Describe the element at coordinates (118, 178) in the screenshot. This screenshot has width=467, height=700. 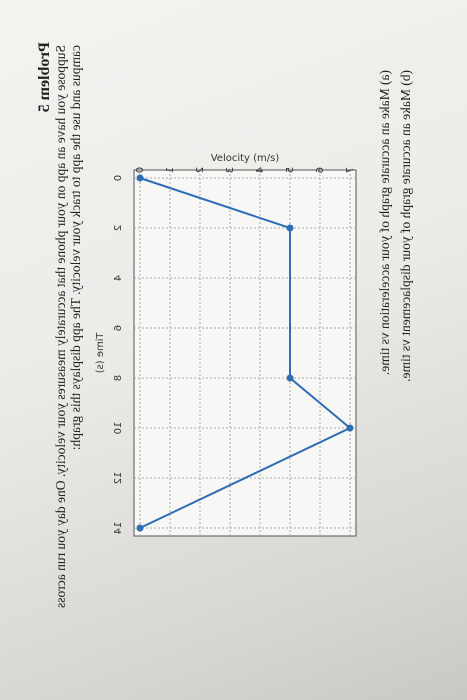
I see `x-tick-label: 0` at that location.